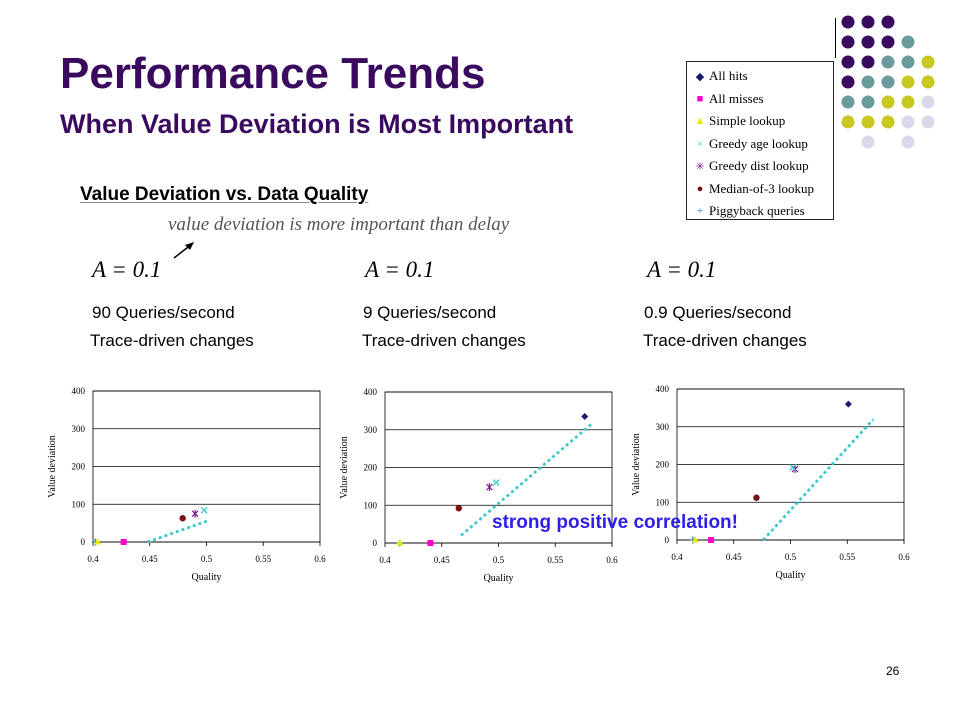  What do you see at coordinates (700, 166) in the screenshot?
I see `star-marker-icon: ✳` at bounding box center [700, 166].